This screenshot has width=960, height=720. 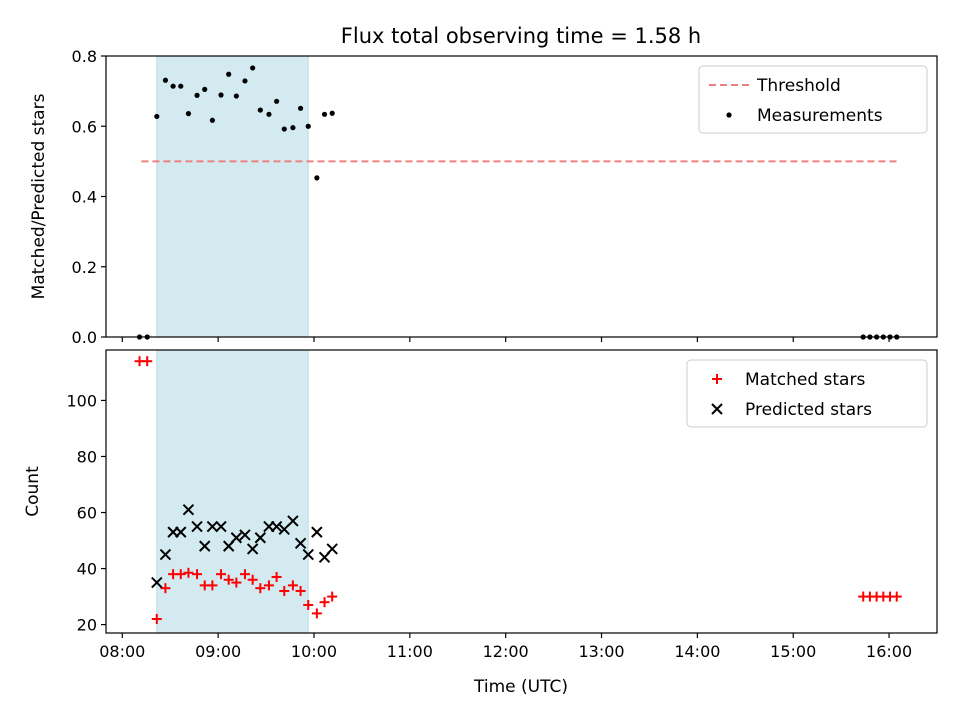 What do you see at coordinates (87, 625) in the screenshot?
I see `y-tick-label: 20` at bounding box center [87, 625].